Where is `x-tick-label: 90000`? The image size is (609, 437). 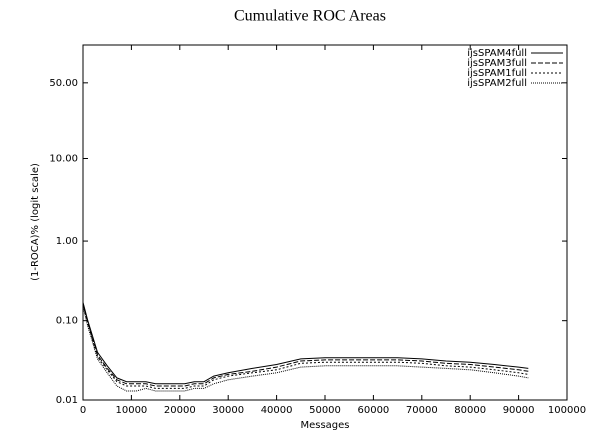 x-tick-label: 90000 is located at coordinates (519, 410).